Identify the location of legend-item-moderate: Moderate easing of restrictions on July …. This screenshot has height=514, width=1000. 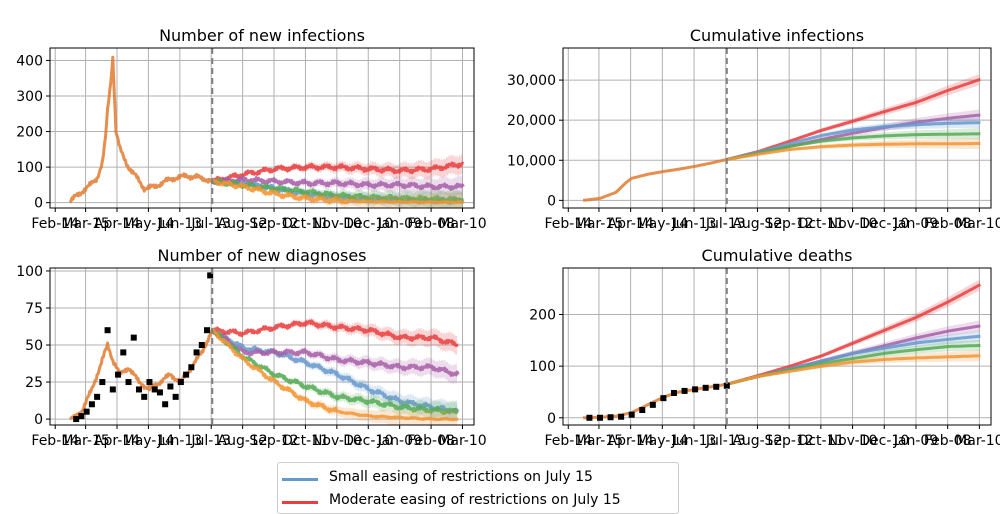
(478, 501).